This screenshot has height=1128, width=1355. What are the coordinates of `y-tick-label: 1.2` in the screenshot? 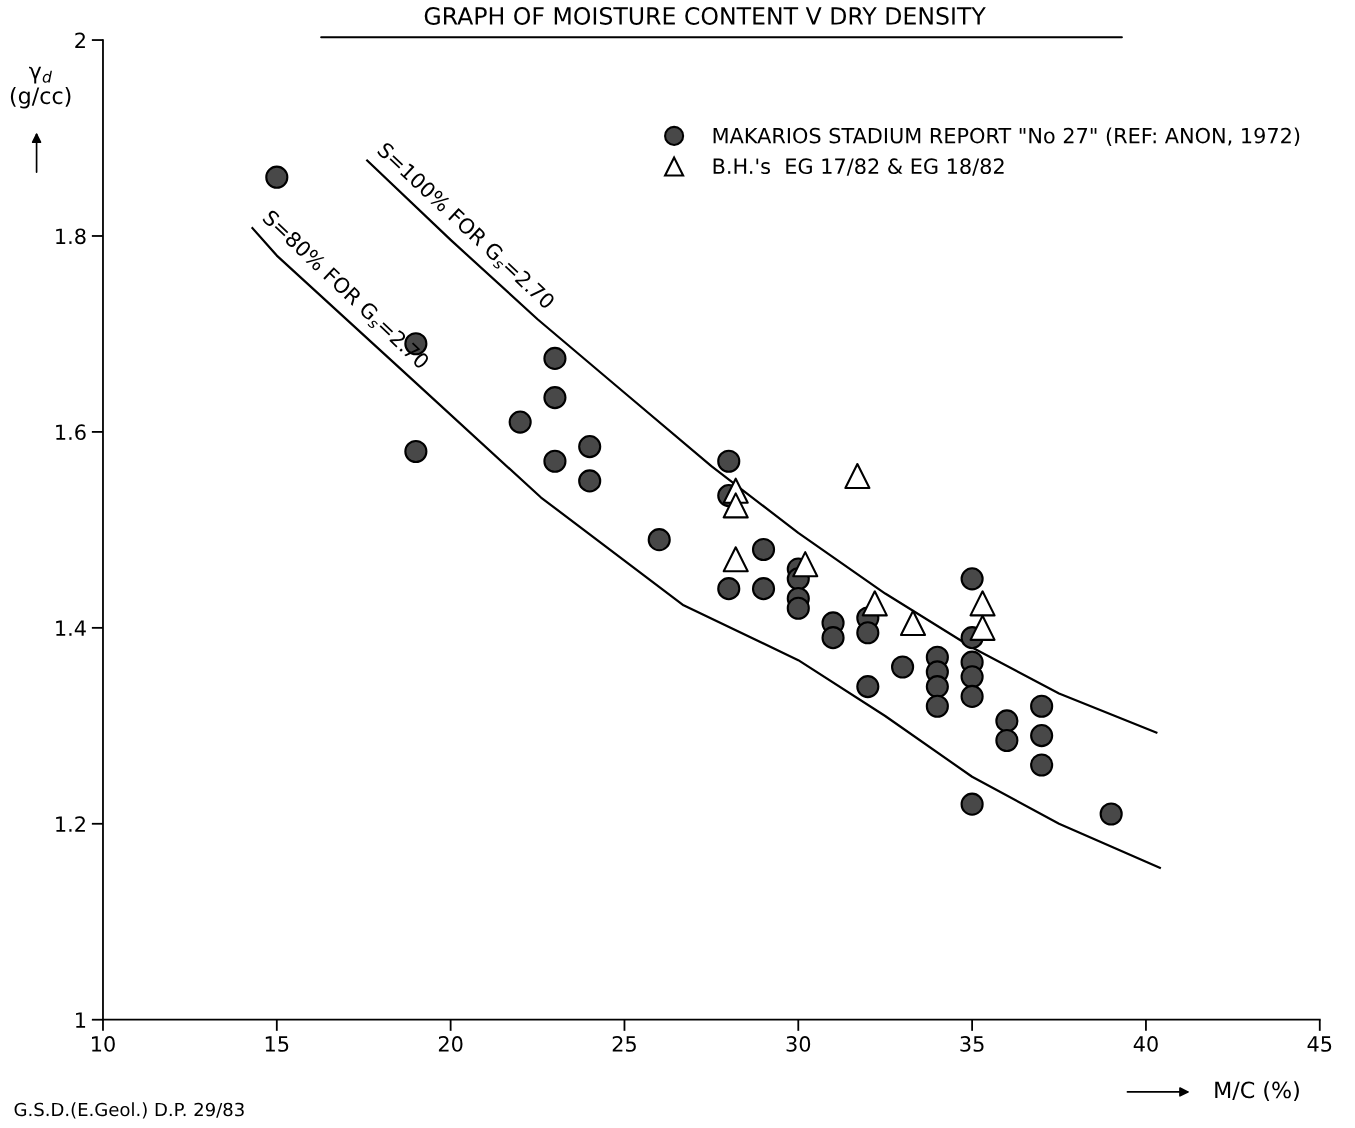 It's located at (70, 824).